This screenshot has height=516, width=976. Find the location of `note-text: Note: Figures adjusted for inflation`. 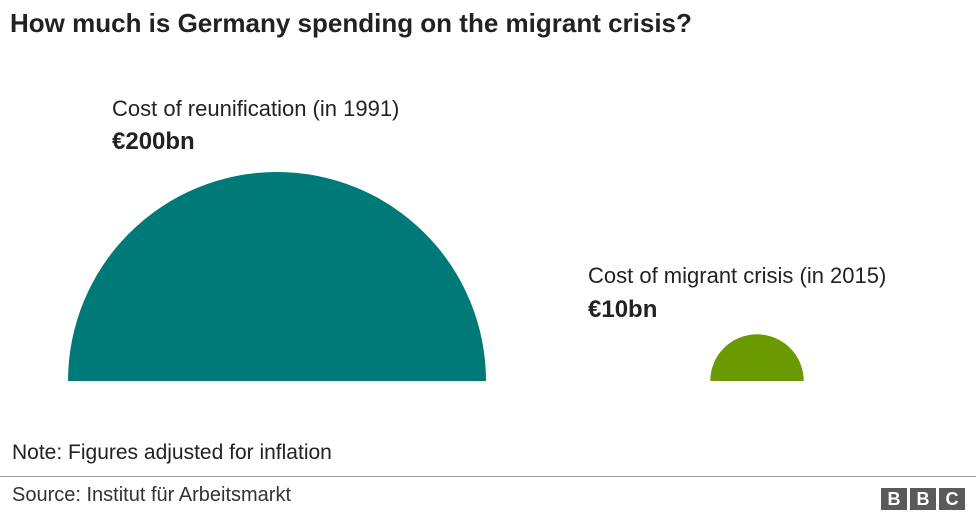

note-text: Note: Figures adjusted for inflation is located at coordinates (172, 452).